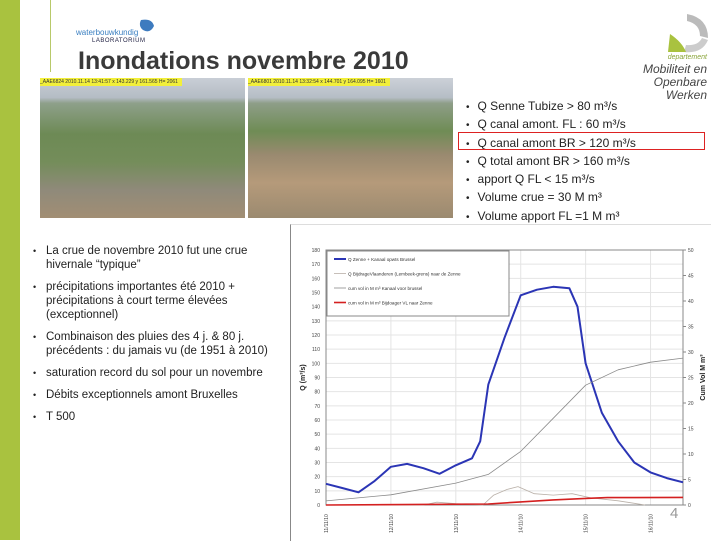  I want to click on y-tick-label: 180, so click(316, 251).